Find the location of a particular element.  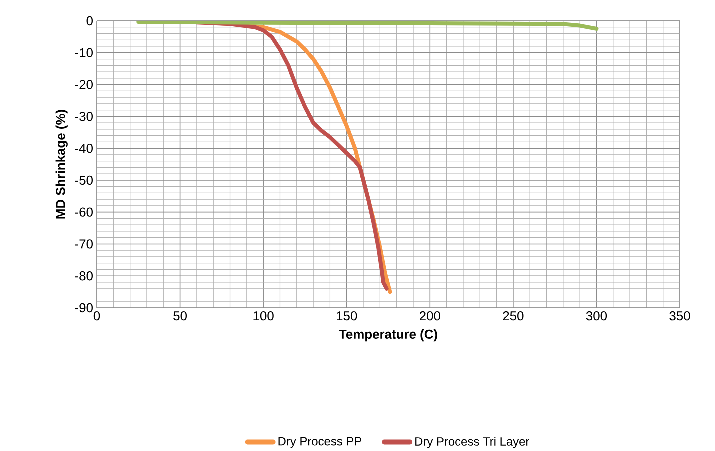

y-tick-label: -80 is located at coordinates (84, 276).